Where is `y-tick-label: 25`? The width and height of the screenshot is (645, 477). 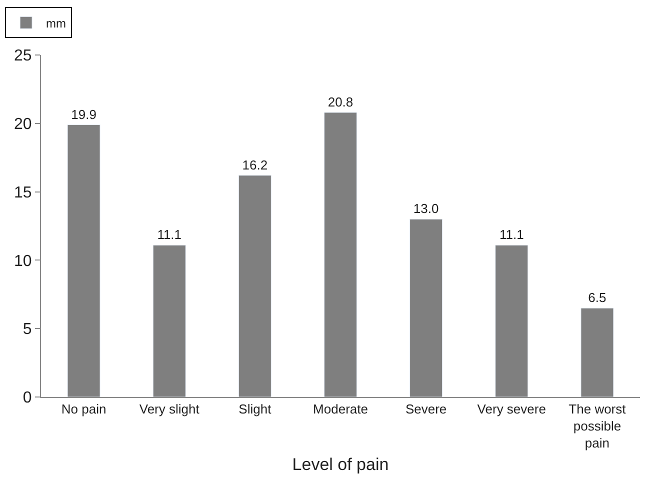 y-tick-label: 25 is located at coordinates (23, 56).